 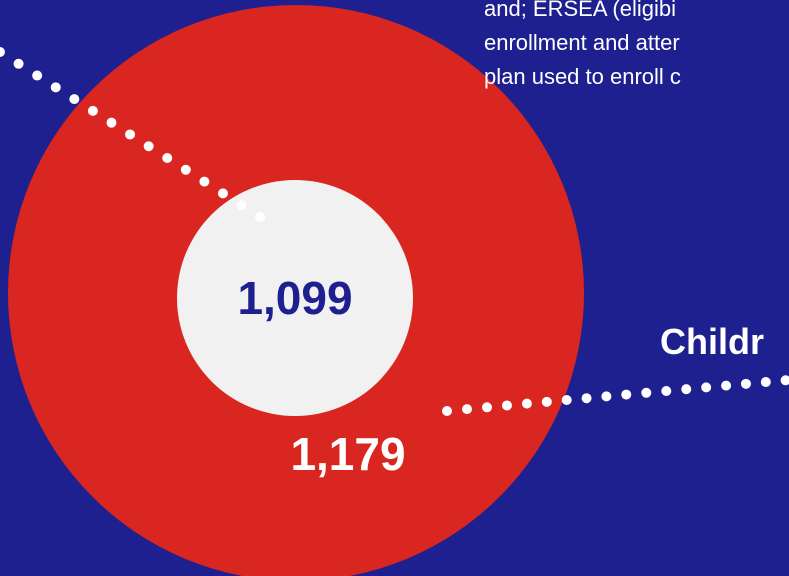 What do you see at coordinates (582, 76) in the screenshot?
I see `description-line: plan used to enroll c` at bounding box center [582, 76].